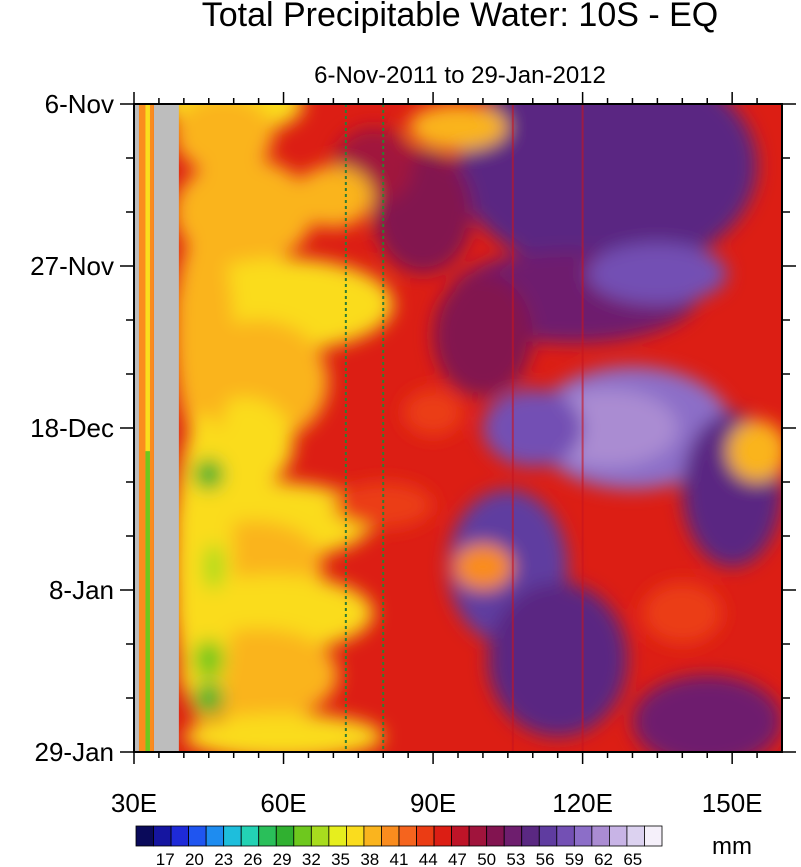 This screenshot has height=867, width=801. What do you see at coordinates (147, 428) in the screenshot?
I see `coastal-strip-inner` at bounding box center [147, 428].